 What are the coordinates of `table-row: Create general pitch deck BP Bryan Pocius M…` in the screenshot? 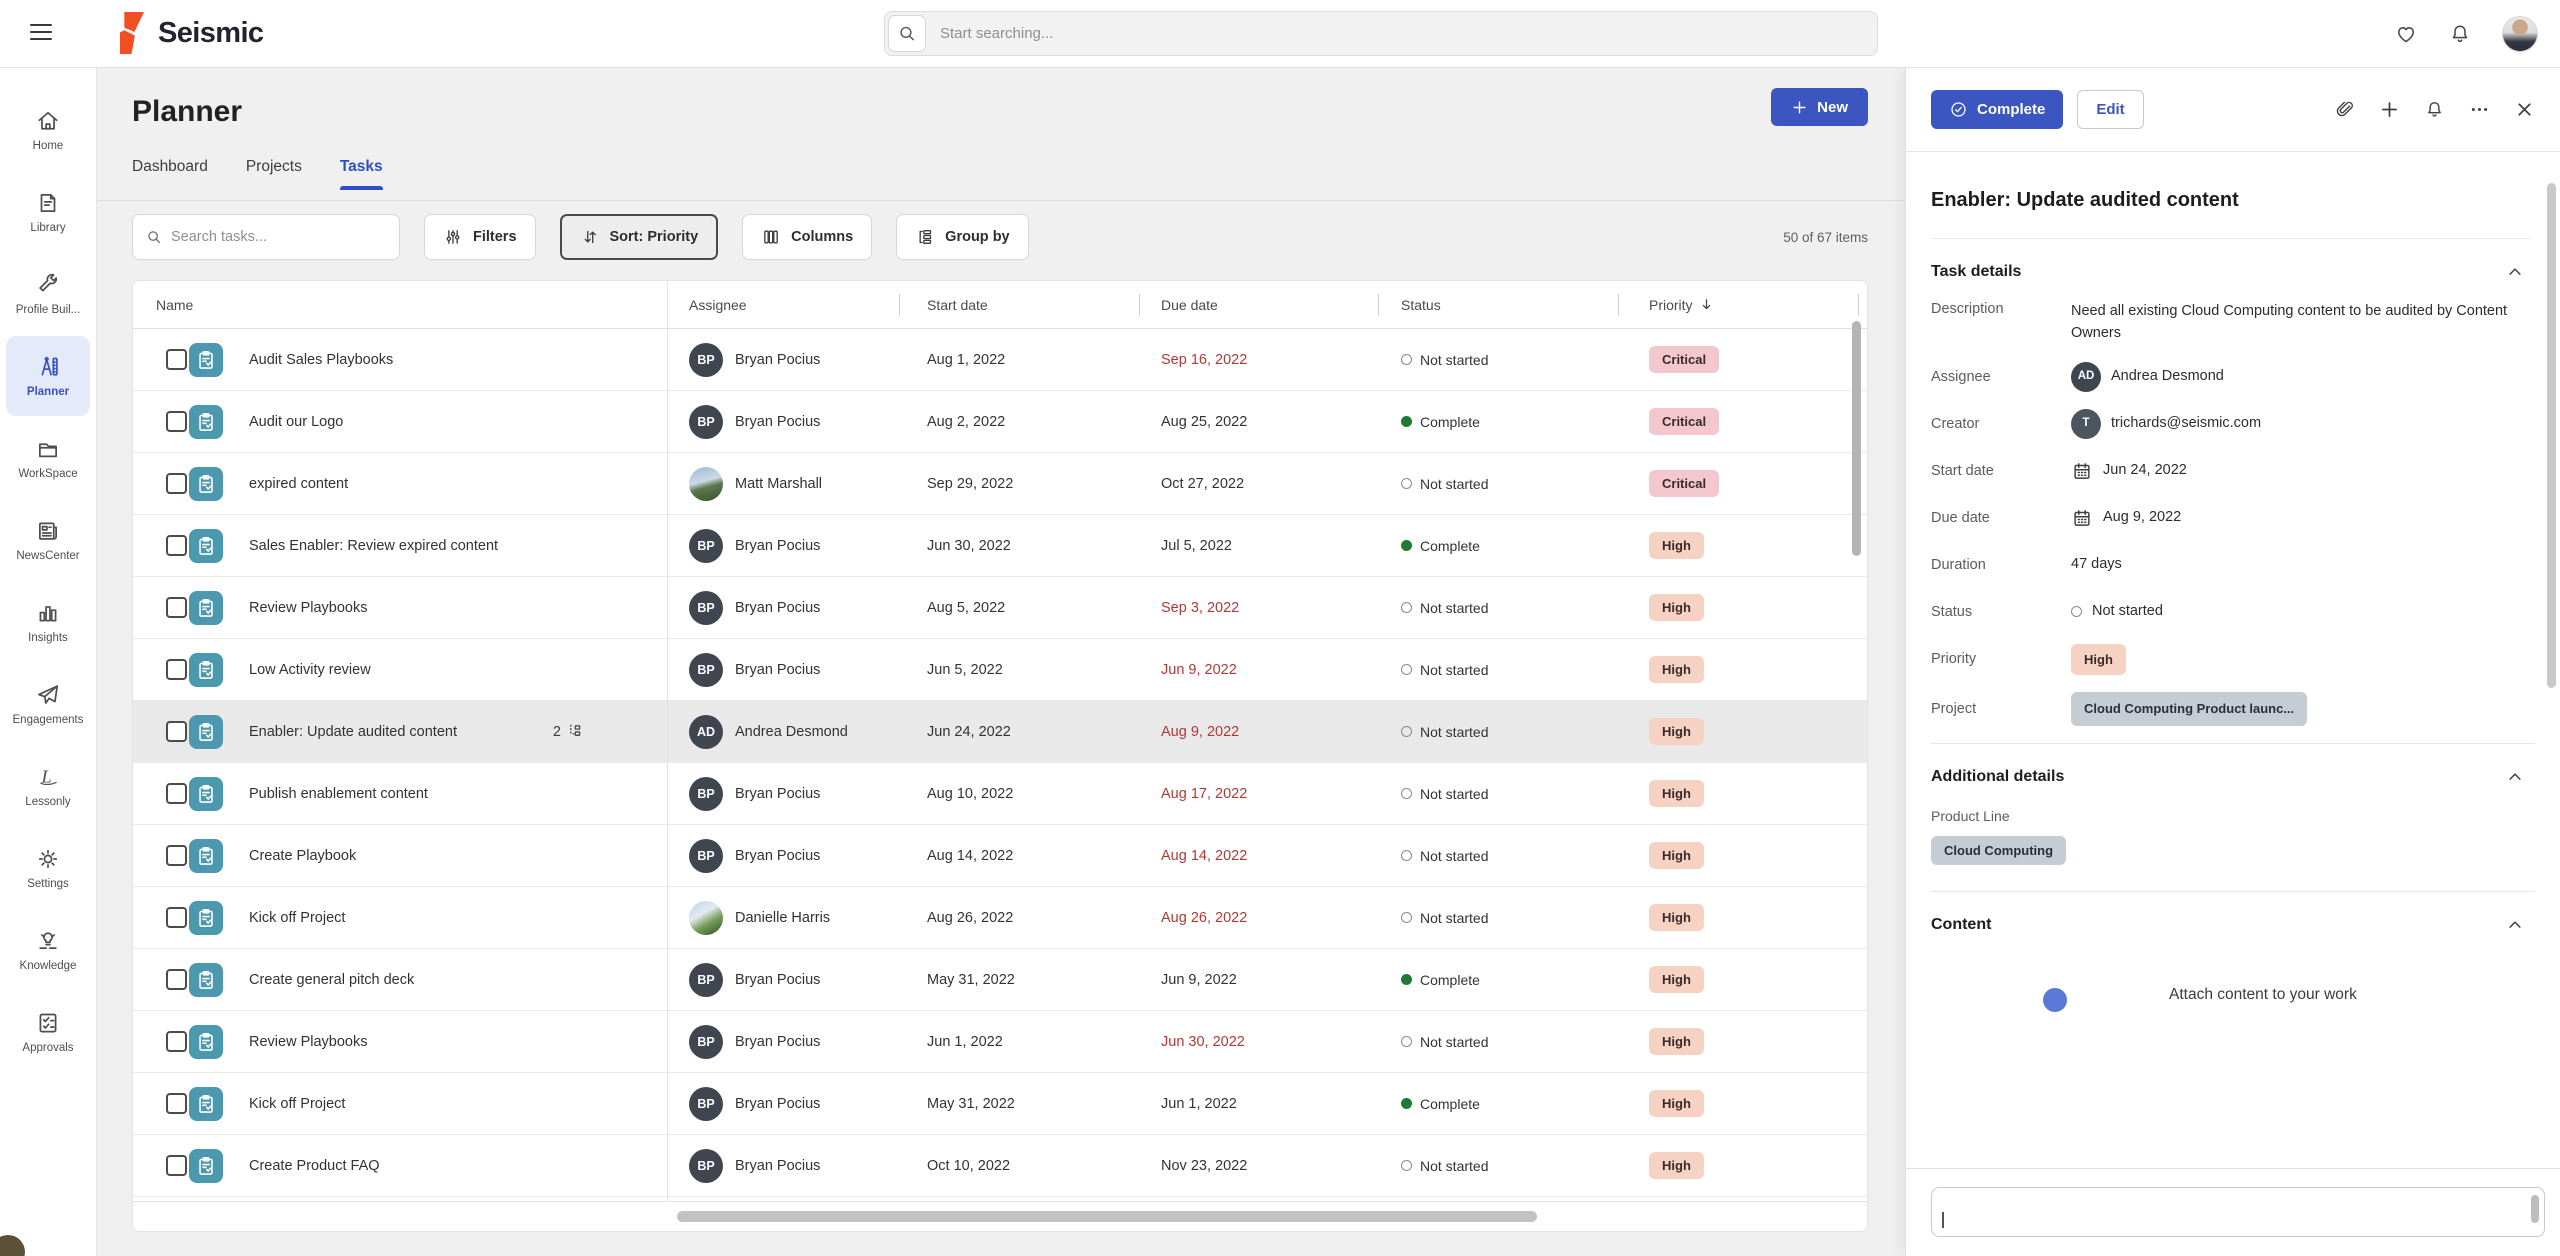 It's located at (1000, 980).